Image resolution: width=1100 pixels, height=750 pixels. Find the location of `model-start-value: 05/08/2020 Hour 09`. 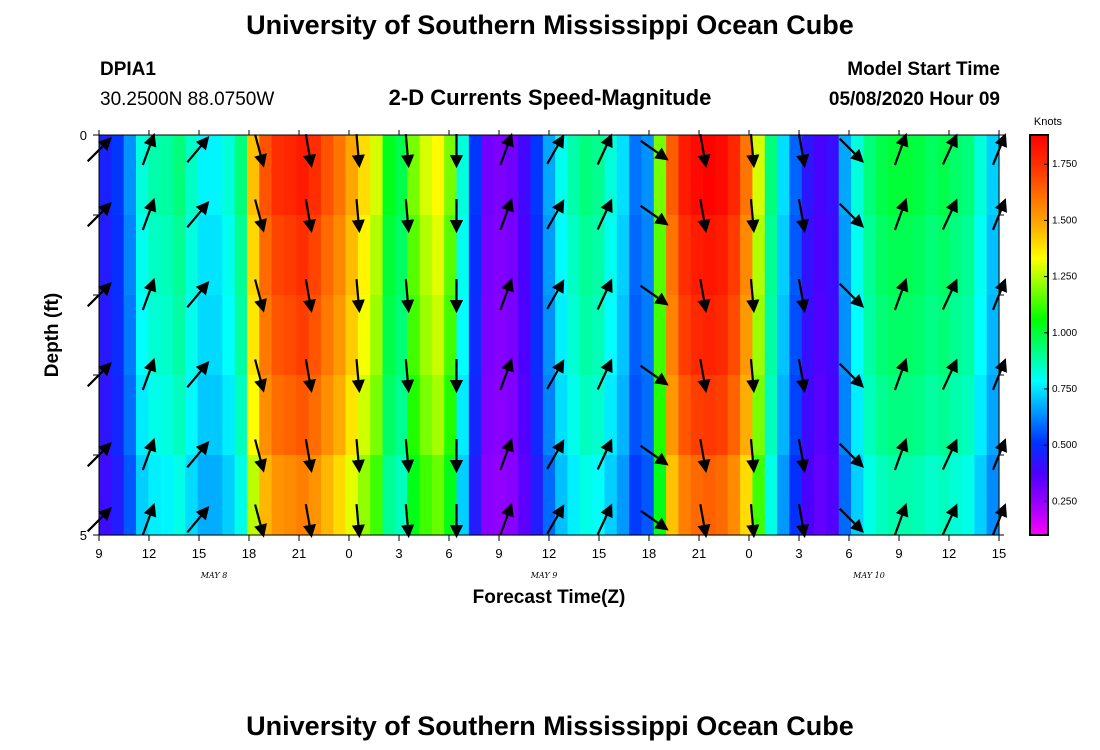

model-start-value: 05/08/2020 Hour 09 is located at coordinates (914, 99).